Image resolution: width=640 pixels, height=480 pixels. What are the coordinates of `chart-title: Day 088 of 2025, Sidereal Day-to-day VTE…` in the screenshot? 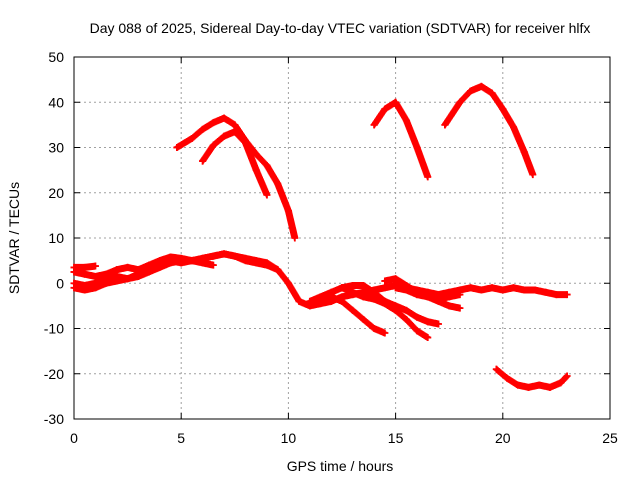 It's located at (340, 28).